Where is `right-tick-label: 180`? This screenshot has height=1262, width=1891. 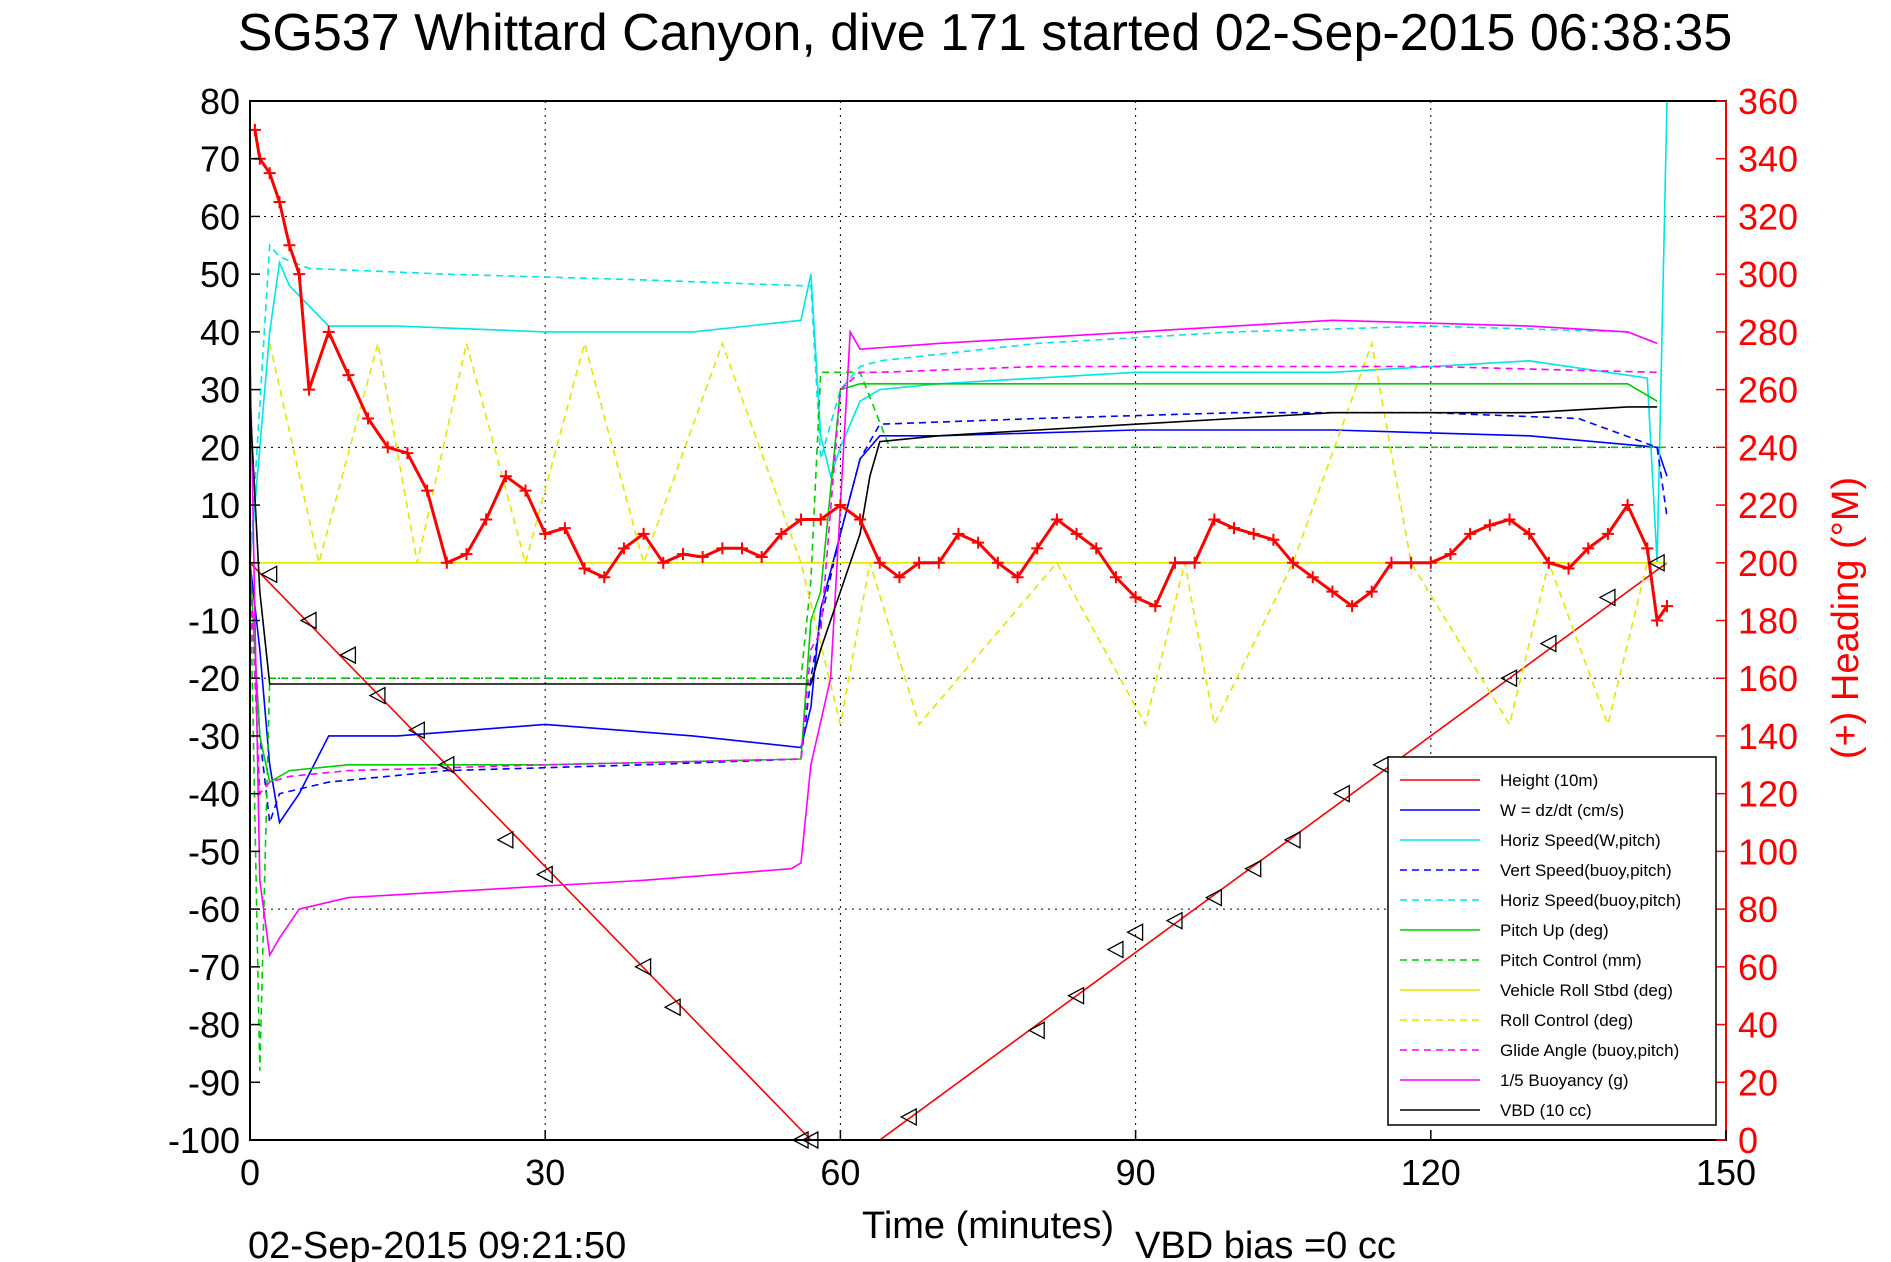
right-tick-label: 180 is located at coordinates (1768, 621).